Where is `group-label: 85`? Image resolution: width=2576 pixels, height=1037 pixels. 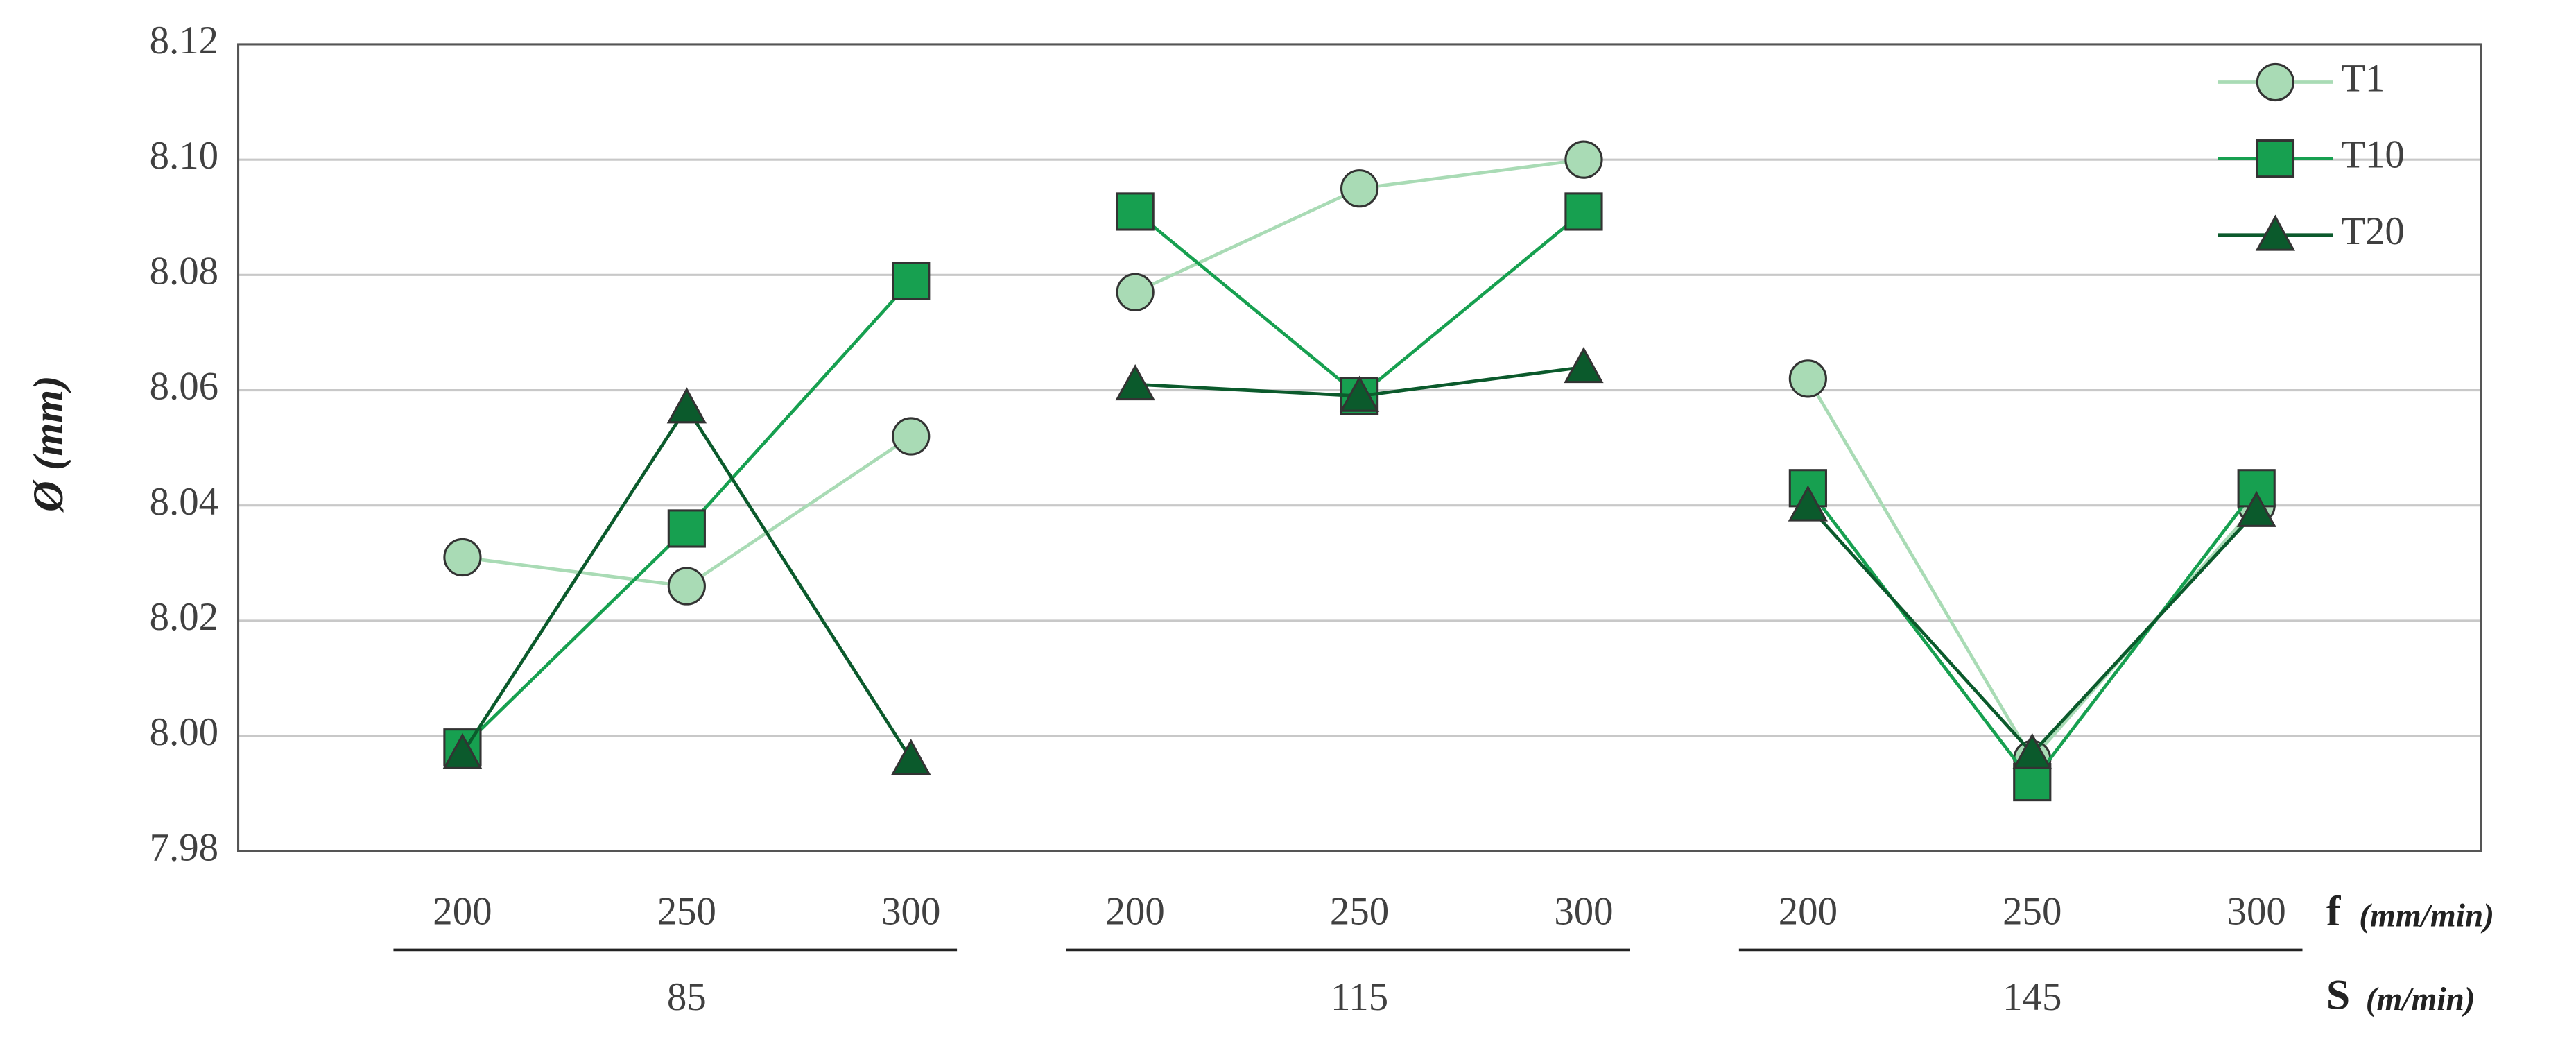 group-label: 85 is located at coordinates (687, 997).